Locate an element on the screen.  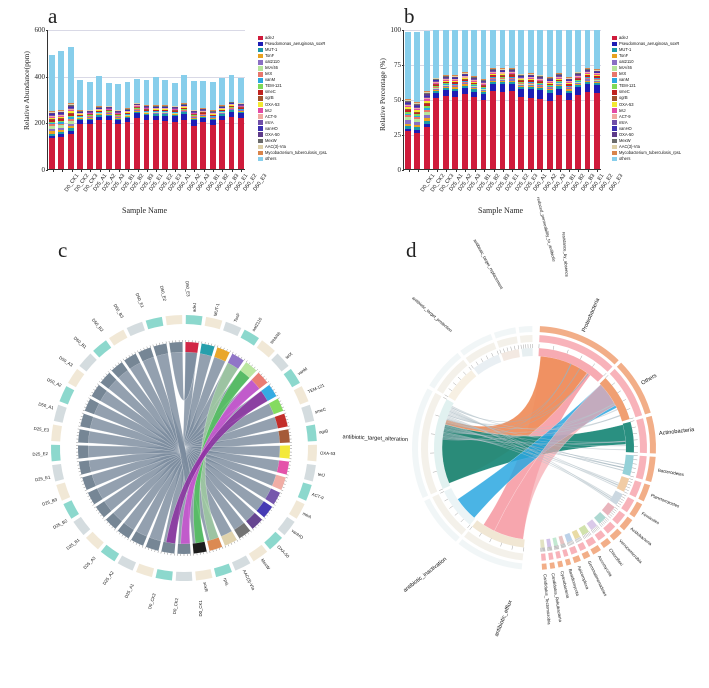
y-tick-mark is located at coordinates (46, 124).